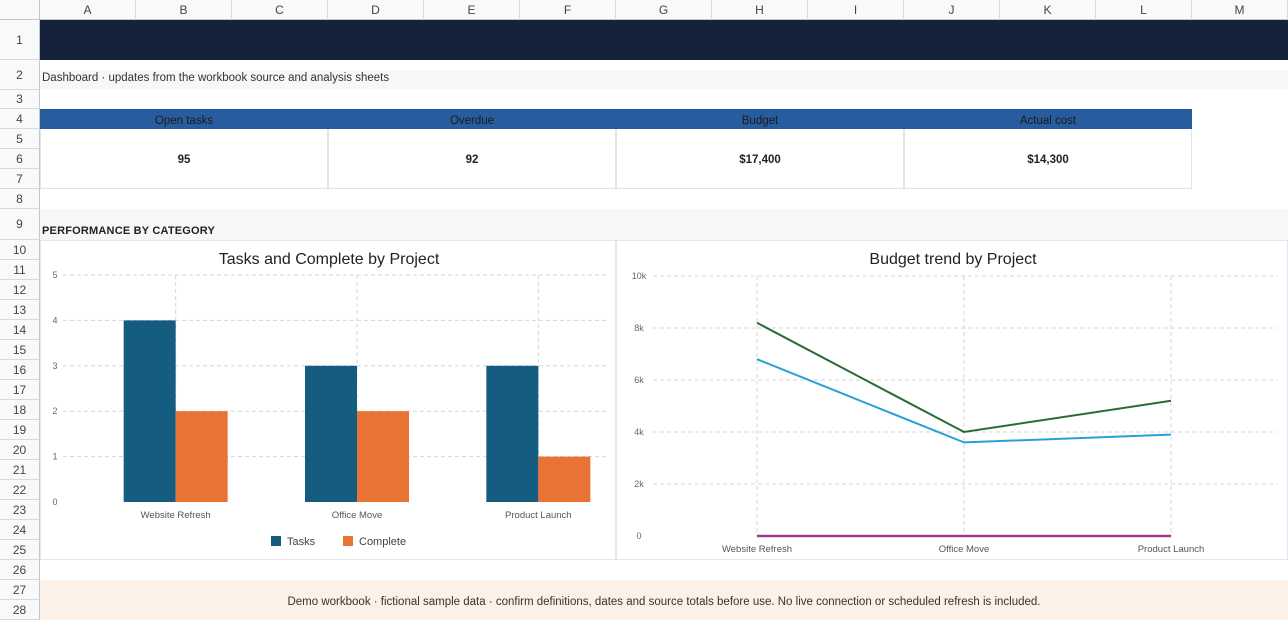 The height and width of the screenshot is (624, 1288). I want to click on kpi-value-open-tasks: 95, so click(184, 159).